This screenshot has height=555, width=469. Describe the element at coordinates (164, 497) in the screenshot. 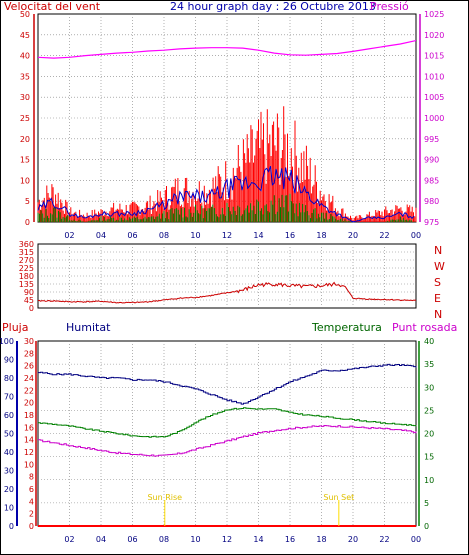

I see `sunrise-label: Sun Rise` at that location.